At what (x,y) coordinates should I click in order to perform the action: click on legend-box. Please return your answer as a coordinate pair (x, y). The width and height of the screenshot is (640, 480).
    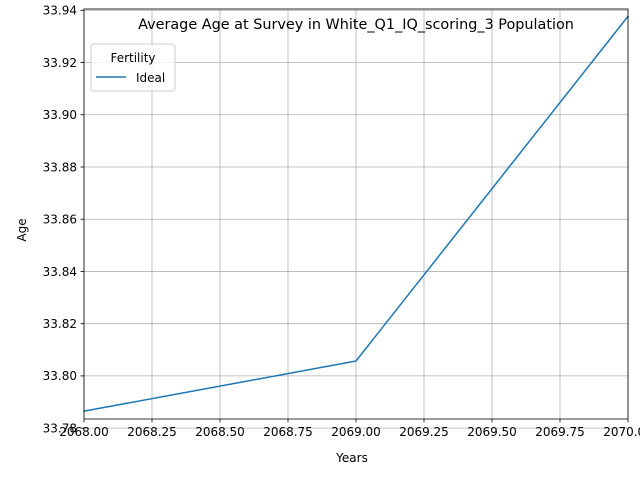
    Looking at the image, I should click on (133, 67).